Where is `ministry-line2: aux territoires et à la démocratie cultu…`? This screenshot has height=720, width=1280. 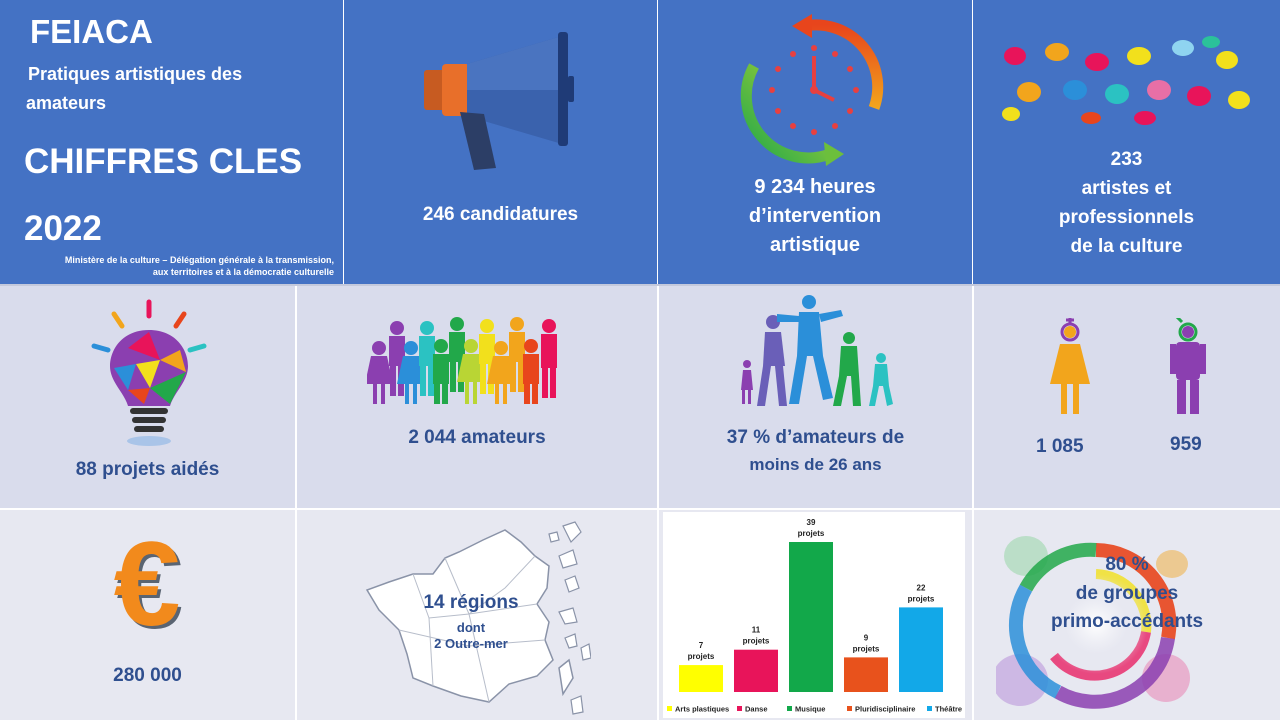 ministry-line2: aux territoires et à la démocratie cultu… is located at coordinates (243, 272).